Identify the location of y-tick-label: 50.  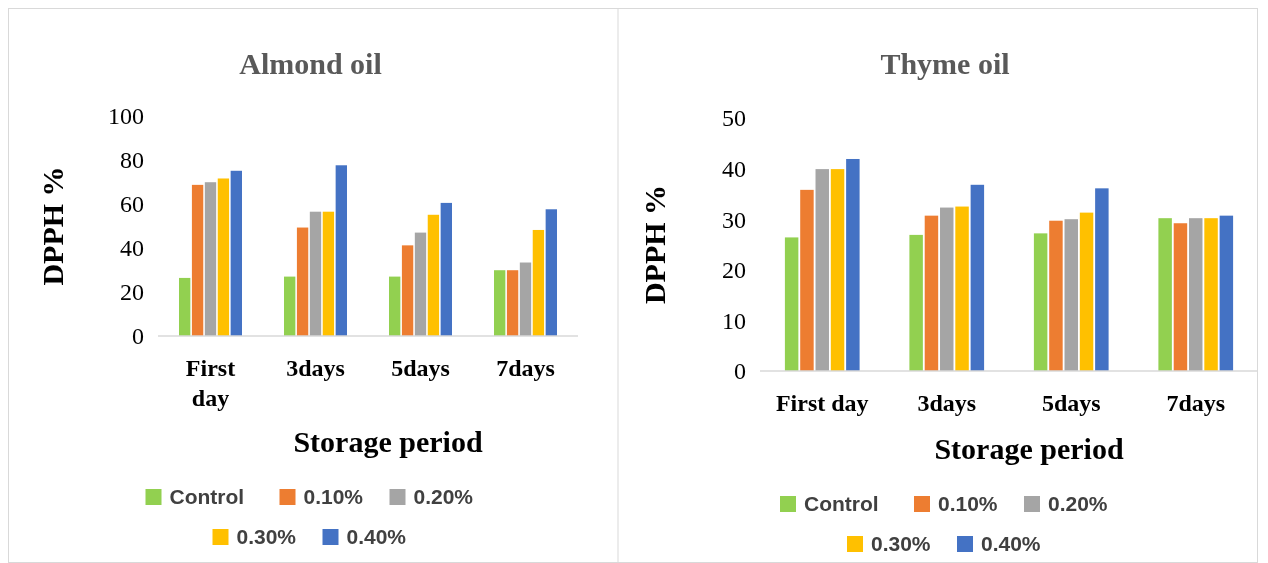
(734, 118).